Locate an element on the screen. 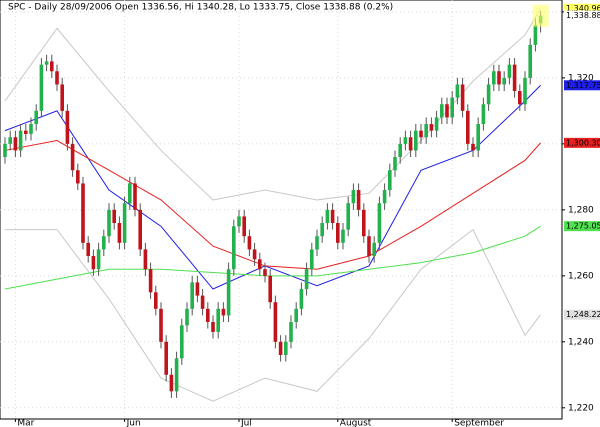  value-tag-label: 1,340.96 is located at coordinates (583, 8).